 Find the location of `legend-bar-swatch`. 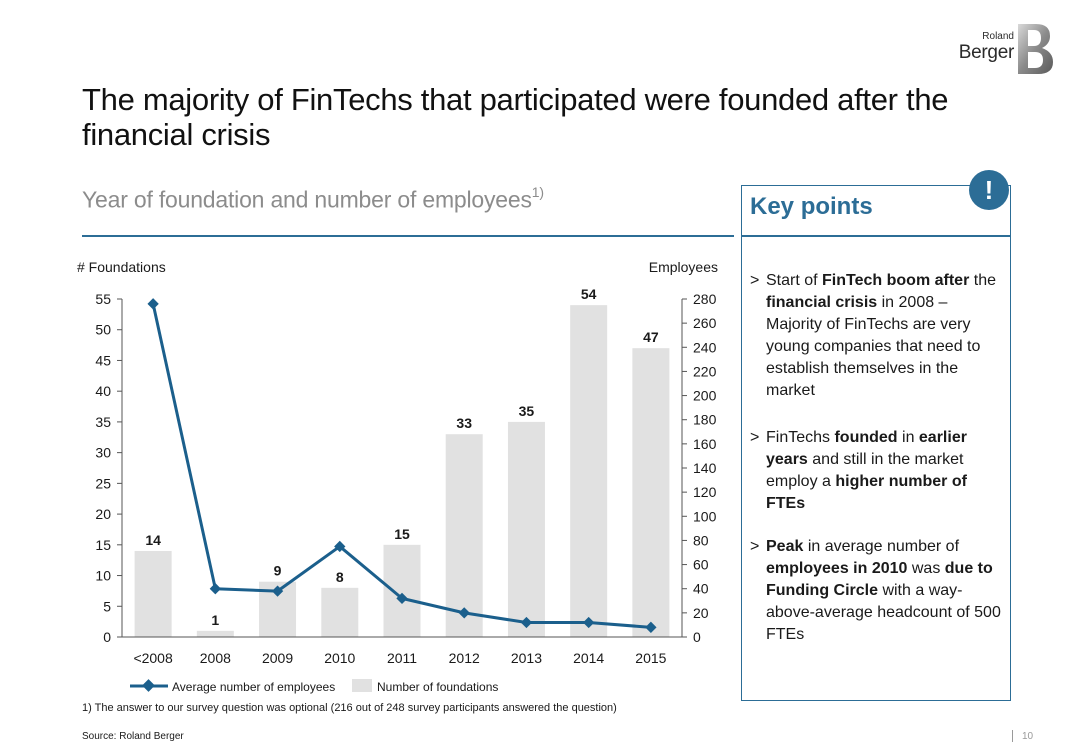

legend-bar-swatch is located at coordinates (362, 685).